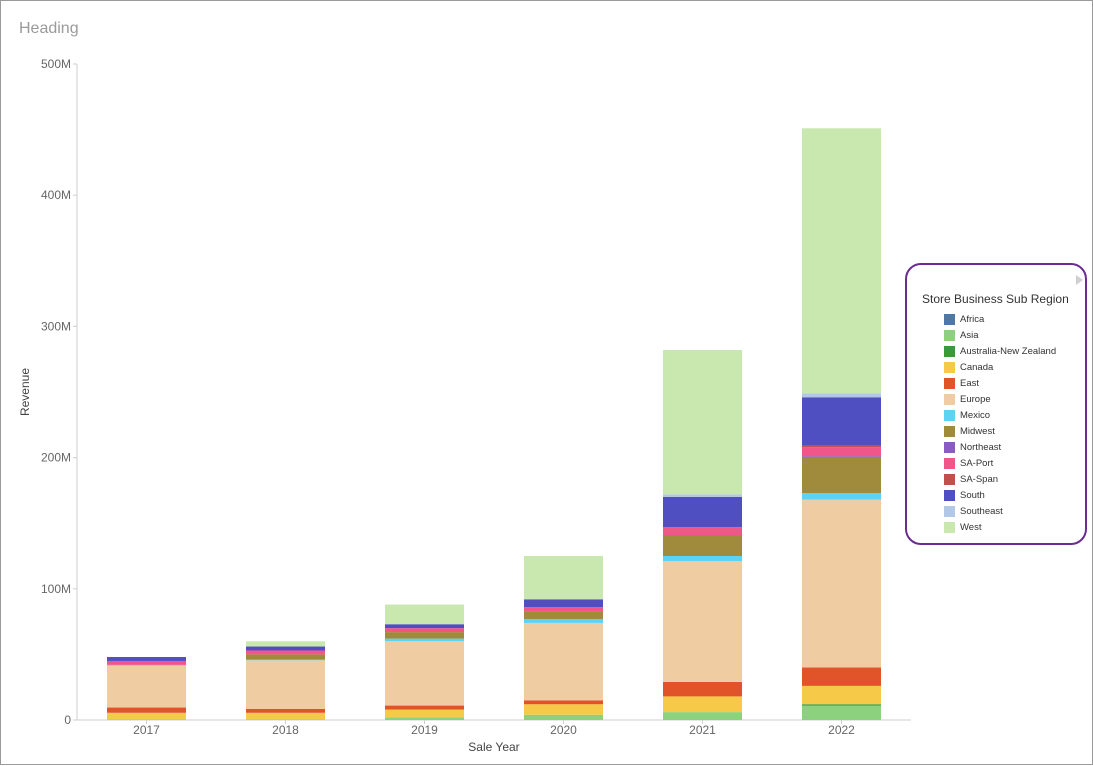 This screenshot has height=766, width=1093. I want to click on legend-item: West, so click(1000, 527).